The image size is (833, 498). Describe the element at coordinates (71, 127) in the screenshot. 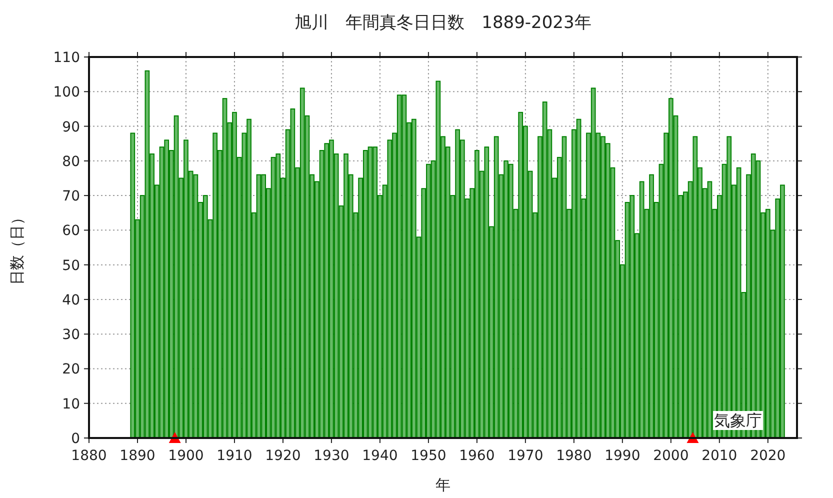

I see `y-tick-label: 90` at that location.